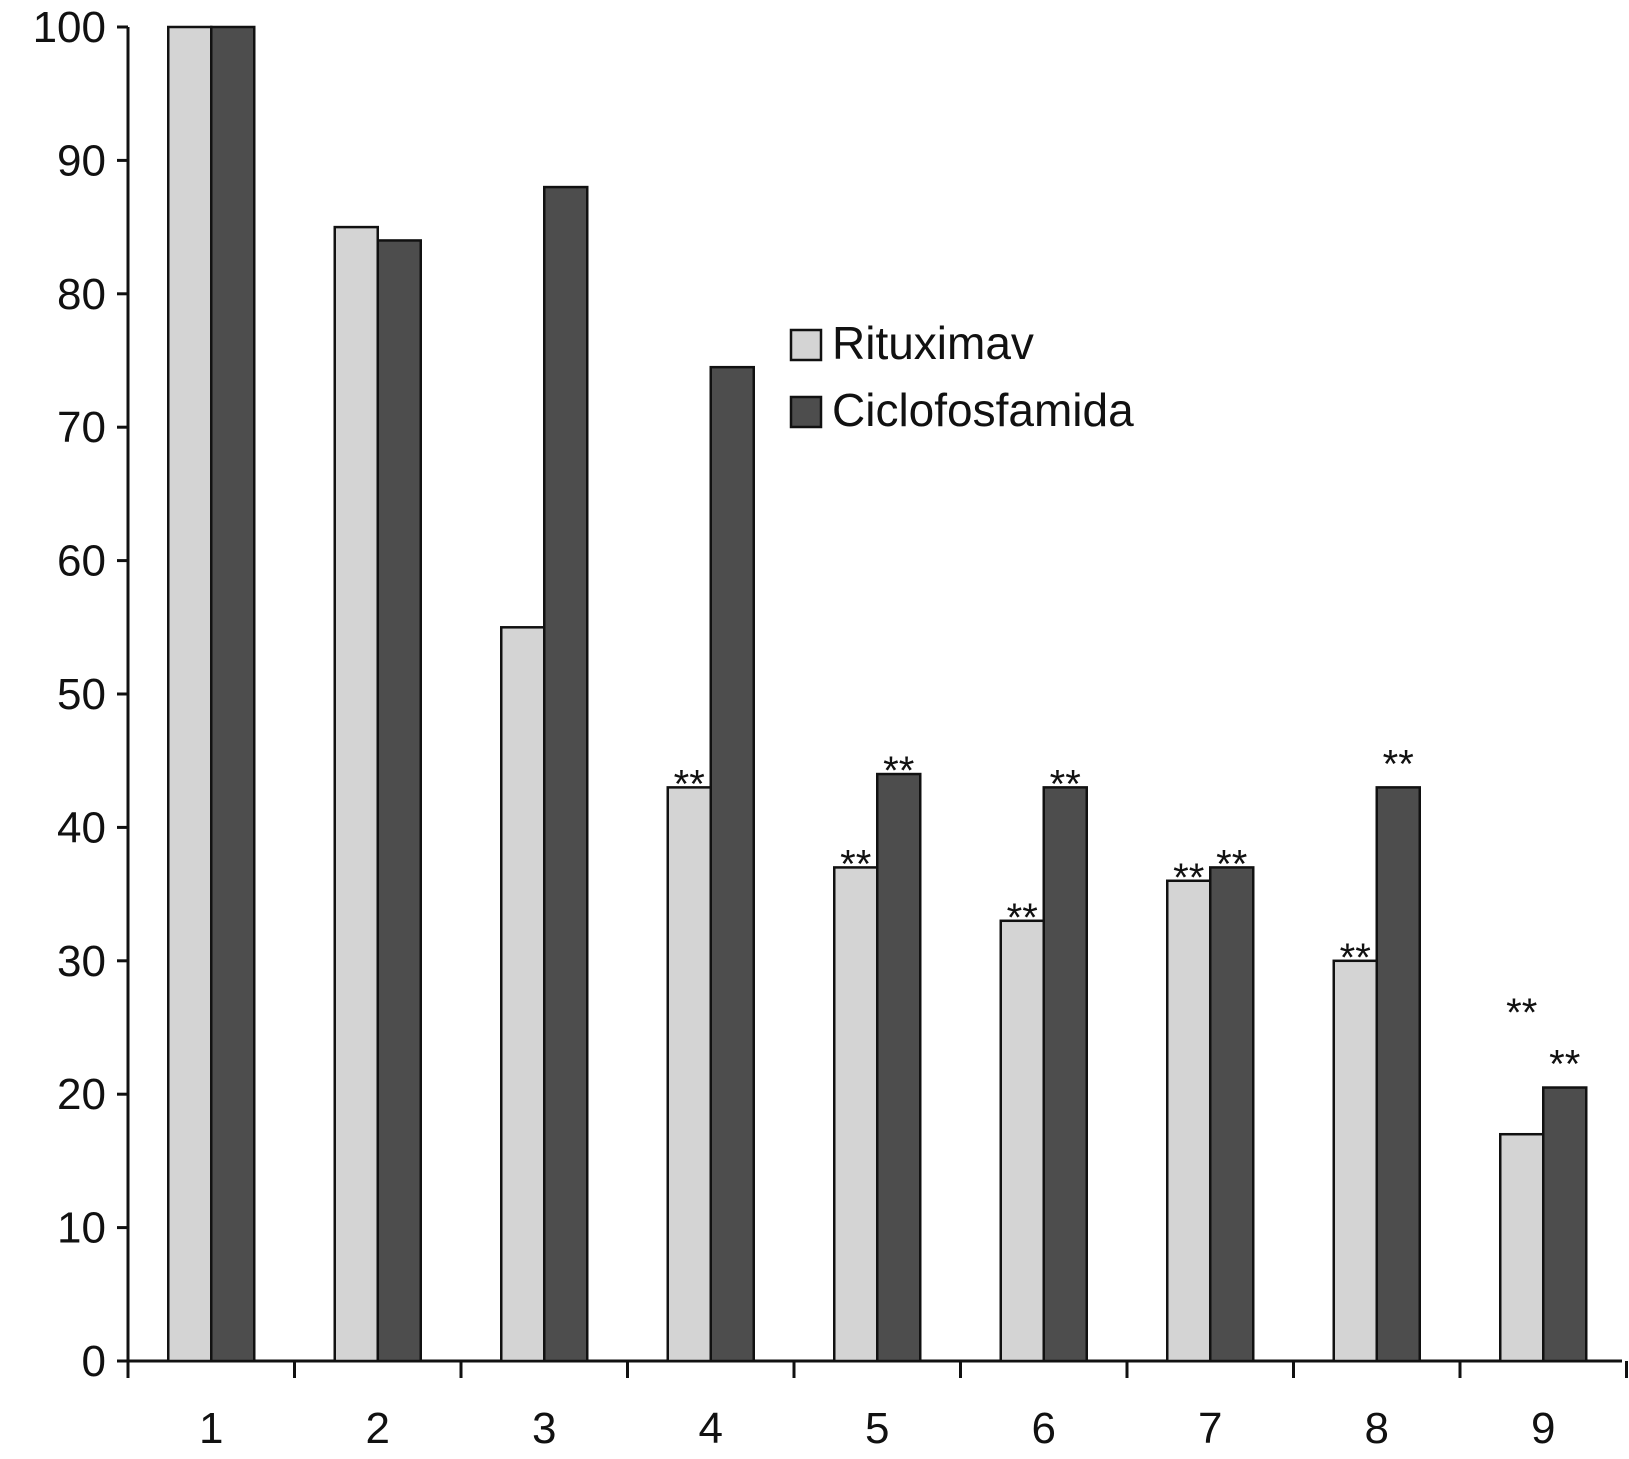 This screenshot has height=1459, width=1629. Describe the element at coordinates (378, 1428) in the screenshot. I see `x-tick-label: 2` at that location.